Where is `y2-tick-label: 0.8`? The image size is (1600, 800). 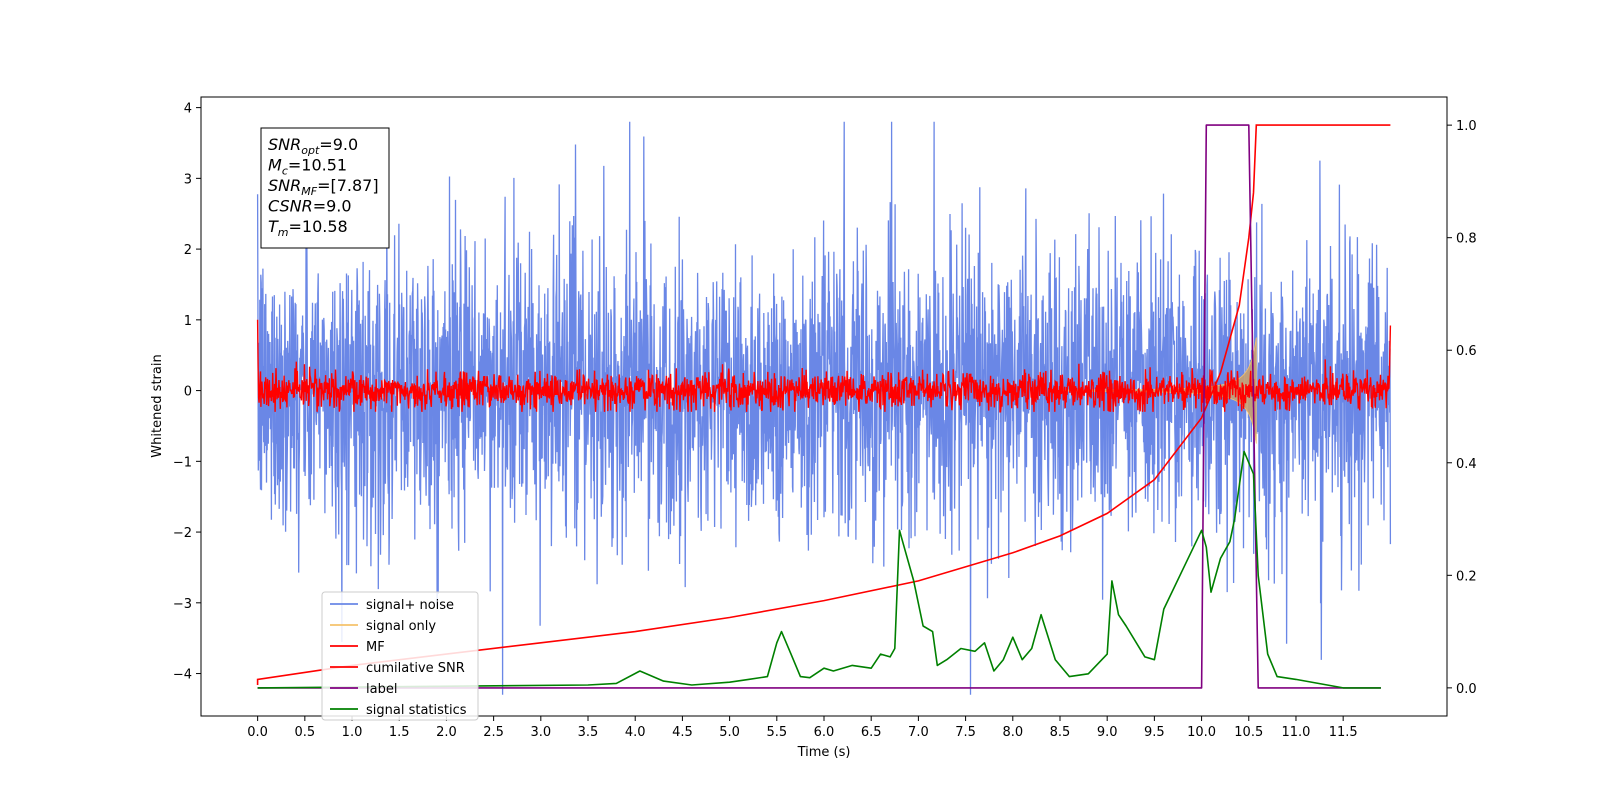 y2-tick-label: 0.8 is located at coordinates (1466, 239).